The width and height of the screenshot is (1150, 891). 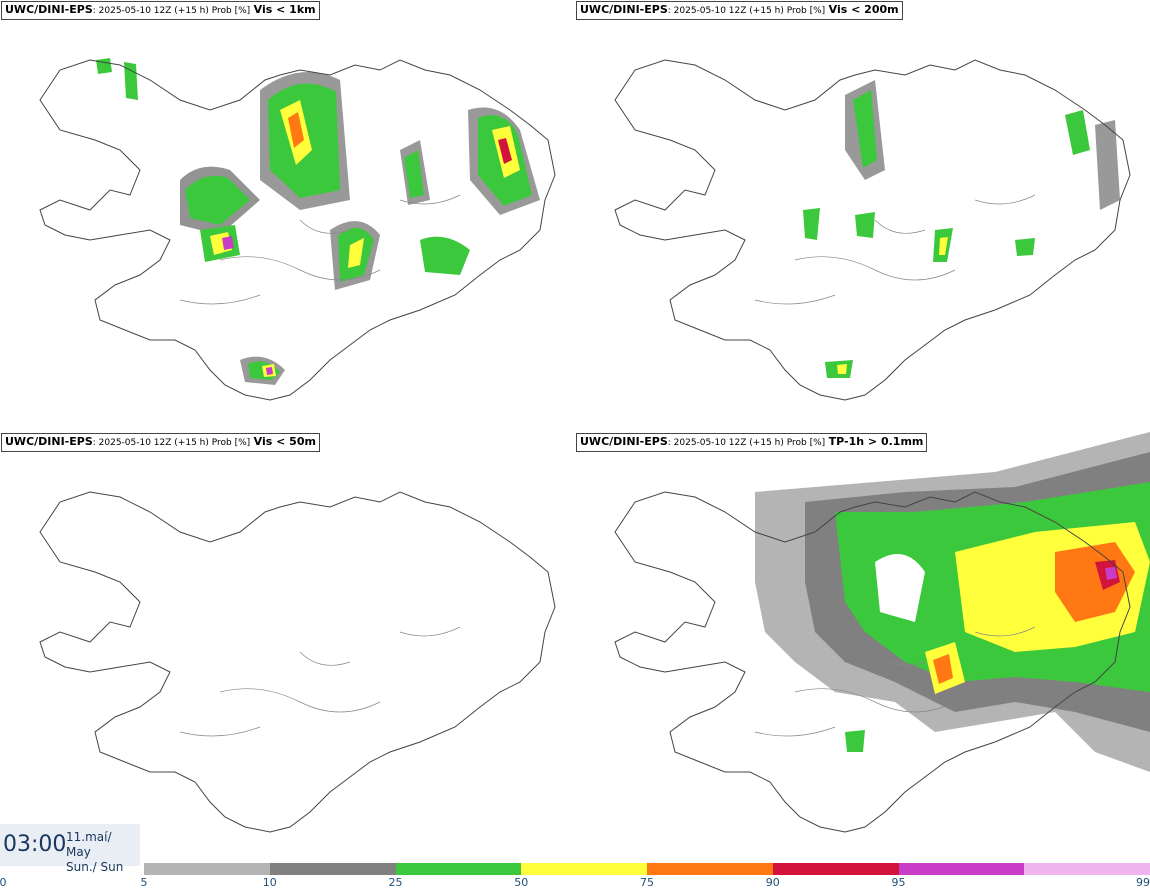 What do you see at coordinates (1143, 882) in the screenshot?
I see `colorbar-tick-label: 99` at bounding box center [1143, 882].